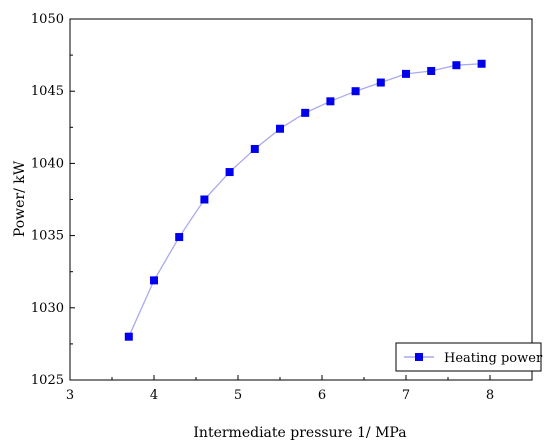  I want to click on x-axis-title: Intermediate pressure 1/ MPa, so click(299, 433).